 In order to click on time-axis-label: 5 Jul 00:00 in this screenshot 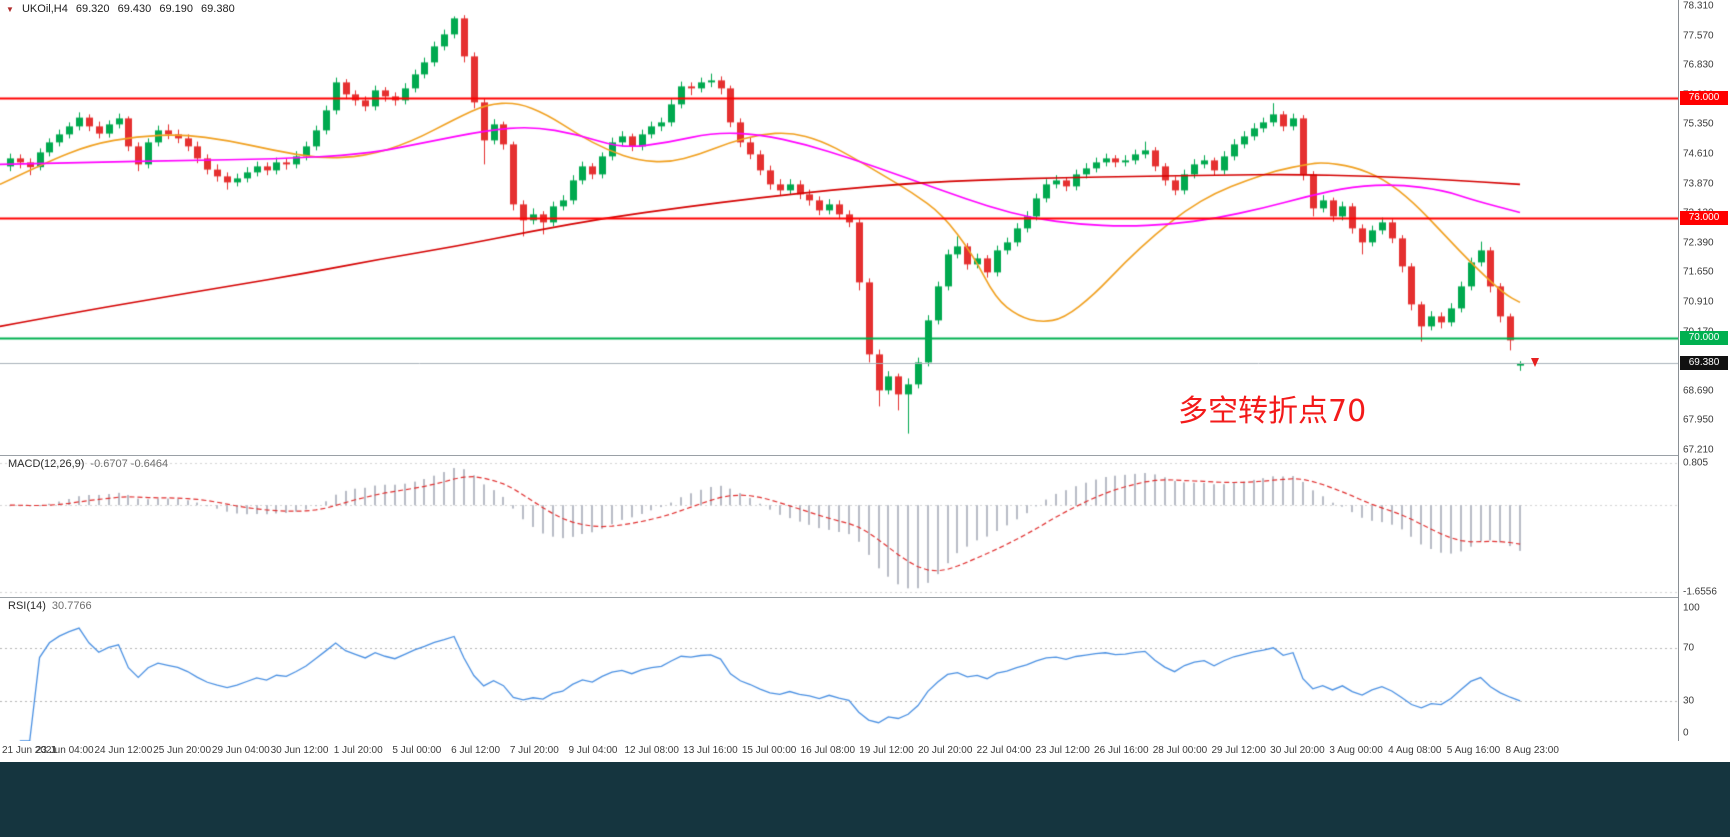, I will do `click(417, 750)`.